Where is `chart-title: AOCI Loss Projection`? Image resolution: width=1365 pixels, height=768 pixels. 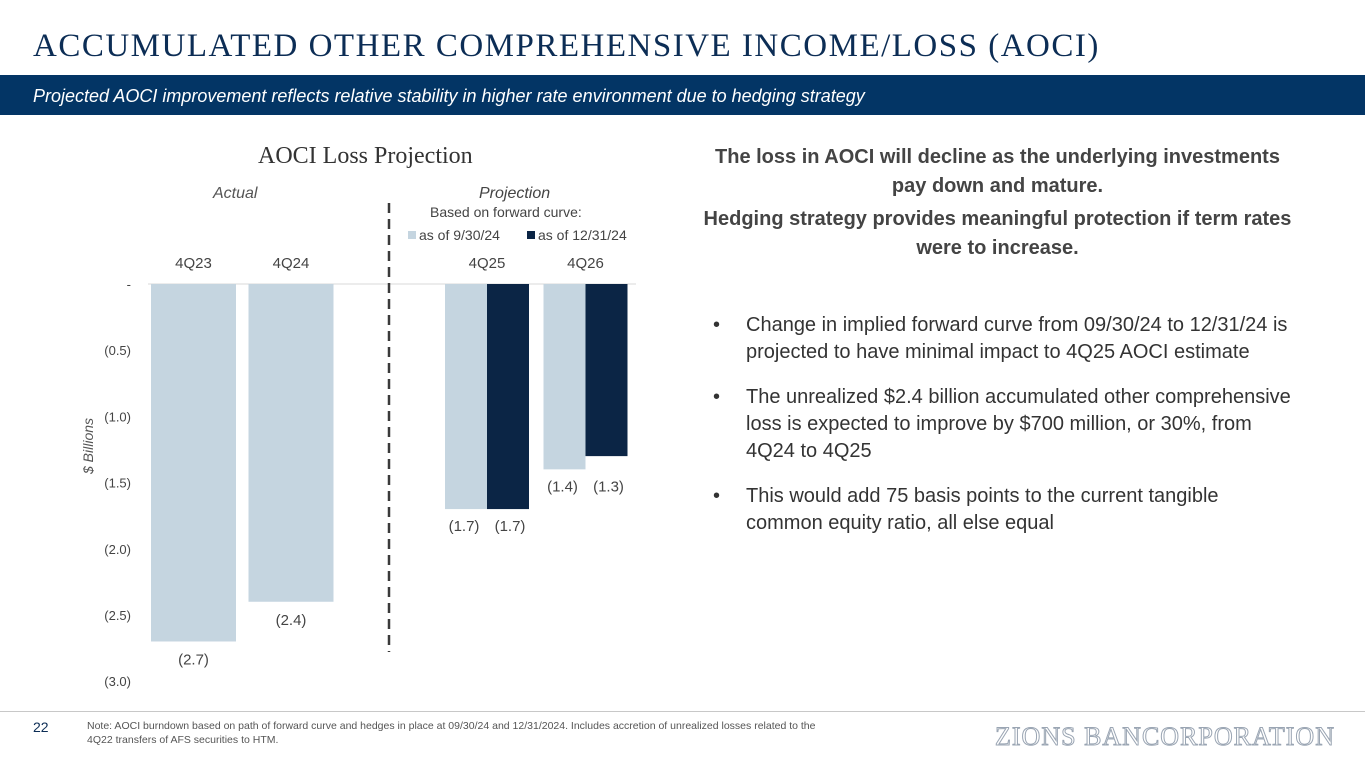
chart-title: AOCI Loss Projection is located at coordinates (365, 156).